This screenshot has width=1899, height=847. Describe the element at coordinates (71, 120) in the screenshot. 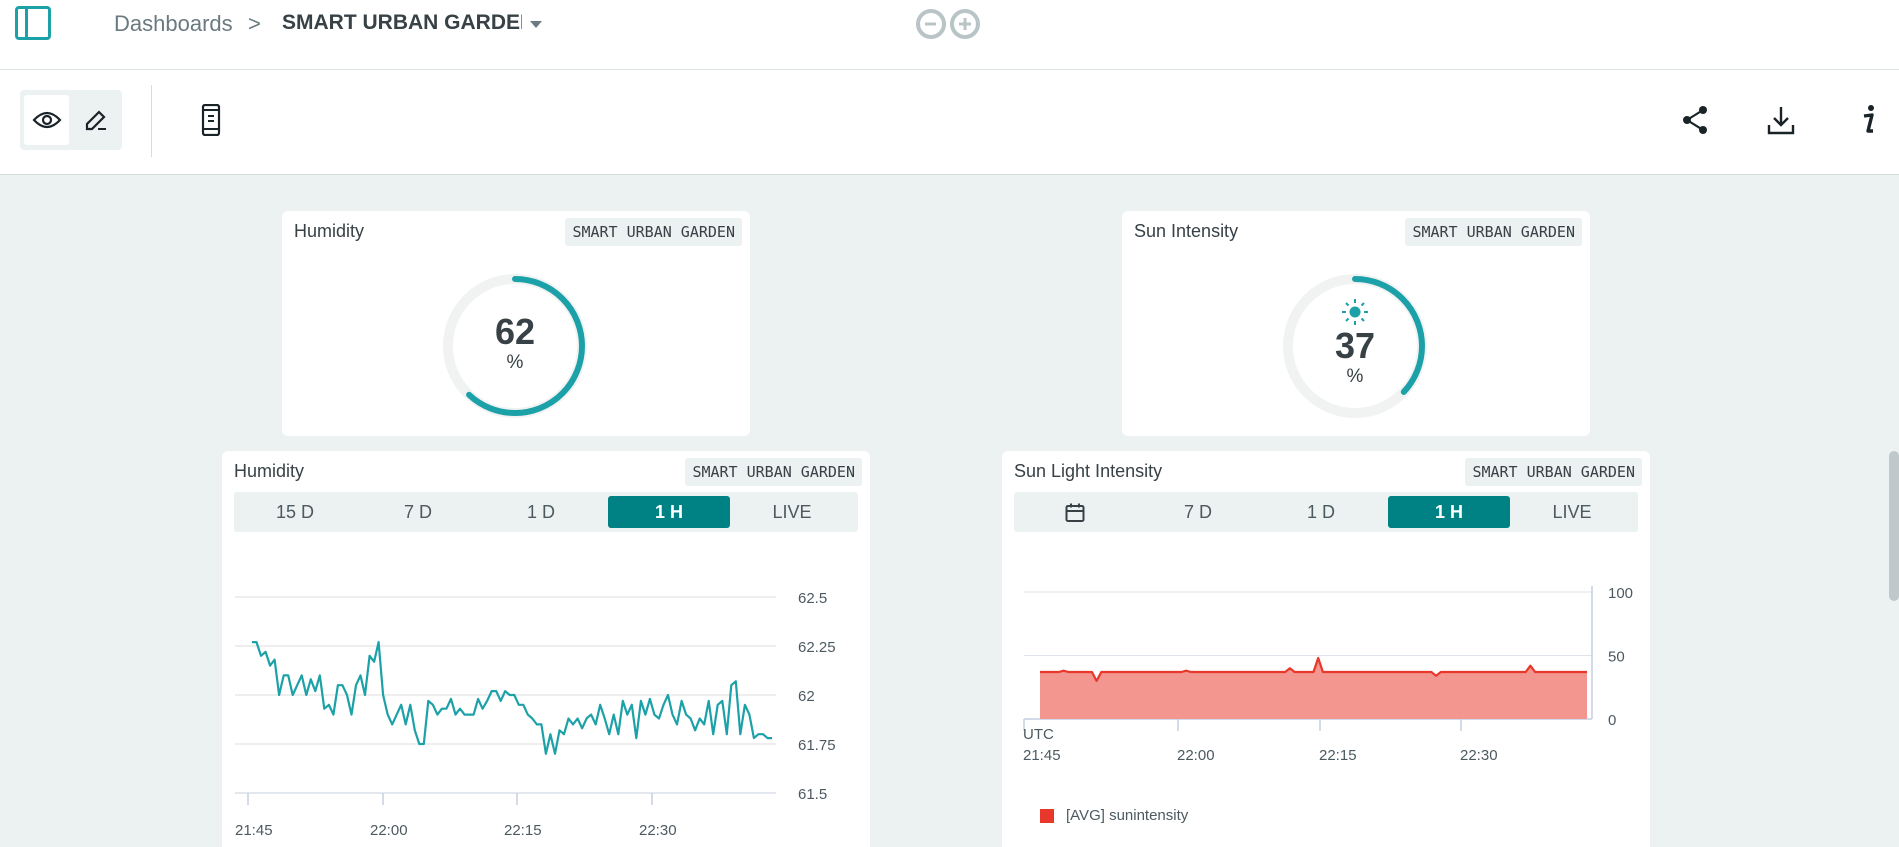

I see `mode-switch` at that location.